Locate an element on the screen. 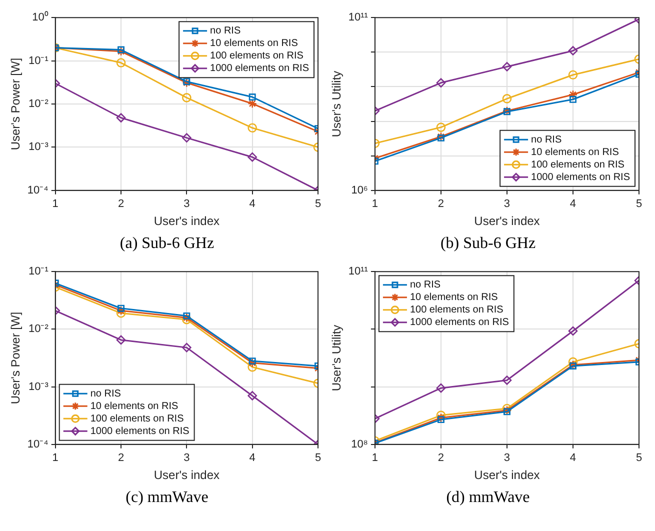 This screenshot has width=655, height=531. text: (b) Sub-6 GHz is located at coordinates (488, 244).